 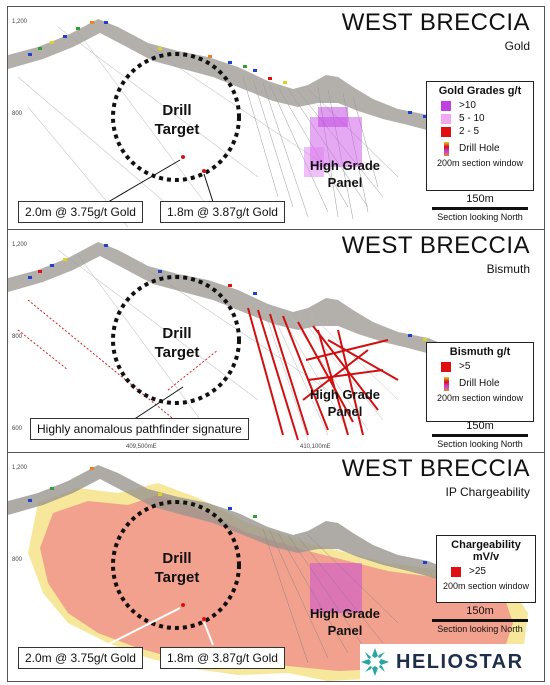 What do you see at coordinates (139, 429) in the screenshot?
I see `callout-pathfinder: Highly anomalous pathfinder signature` at bounding box center [139, 429].